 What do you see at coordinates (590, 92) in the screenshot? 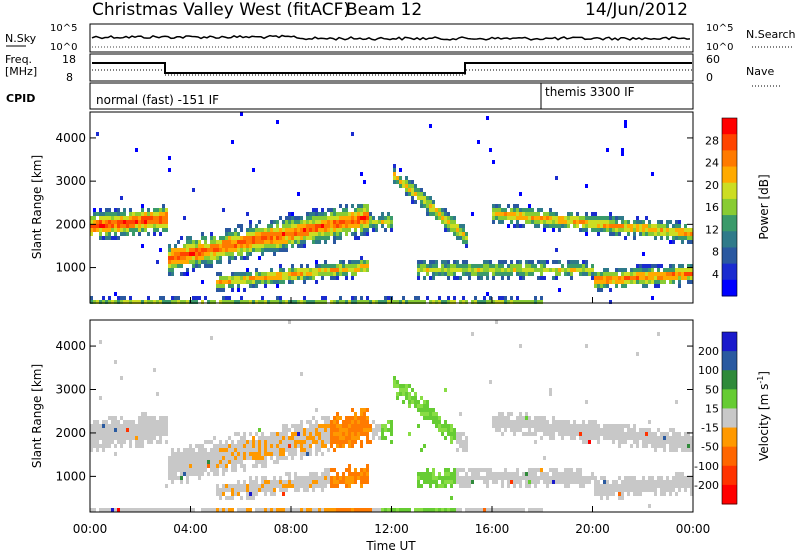
I see `cpid-mode-themis: themis 3300 IF` at bounding box center [590, 92].